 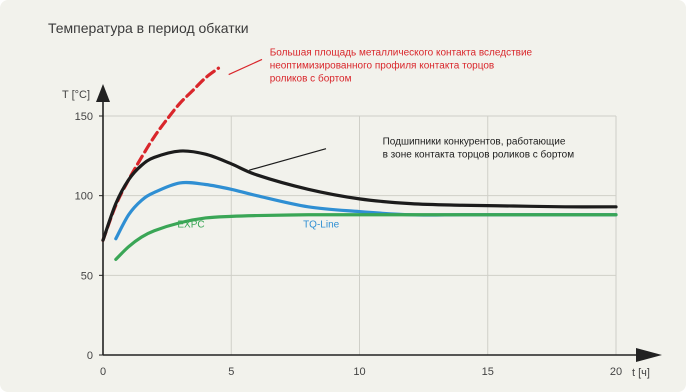 I want to click on x-tick-label: 5, so click(x=231, y=372).